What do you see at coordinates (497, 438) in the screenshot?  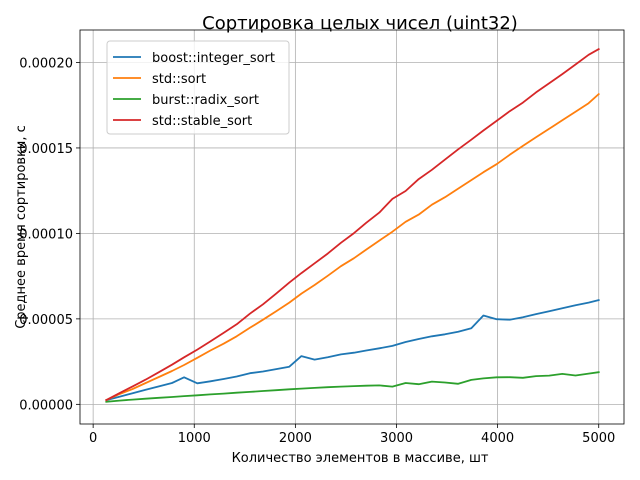 I see `x-tick-label: 4000` at bounding box center [497, 438].